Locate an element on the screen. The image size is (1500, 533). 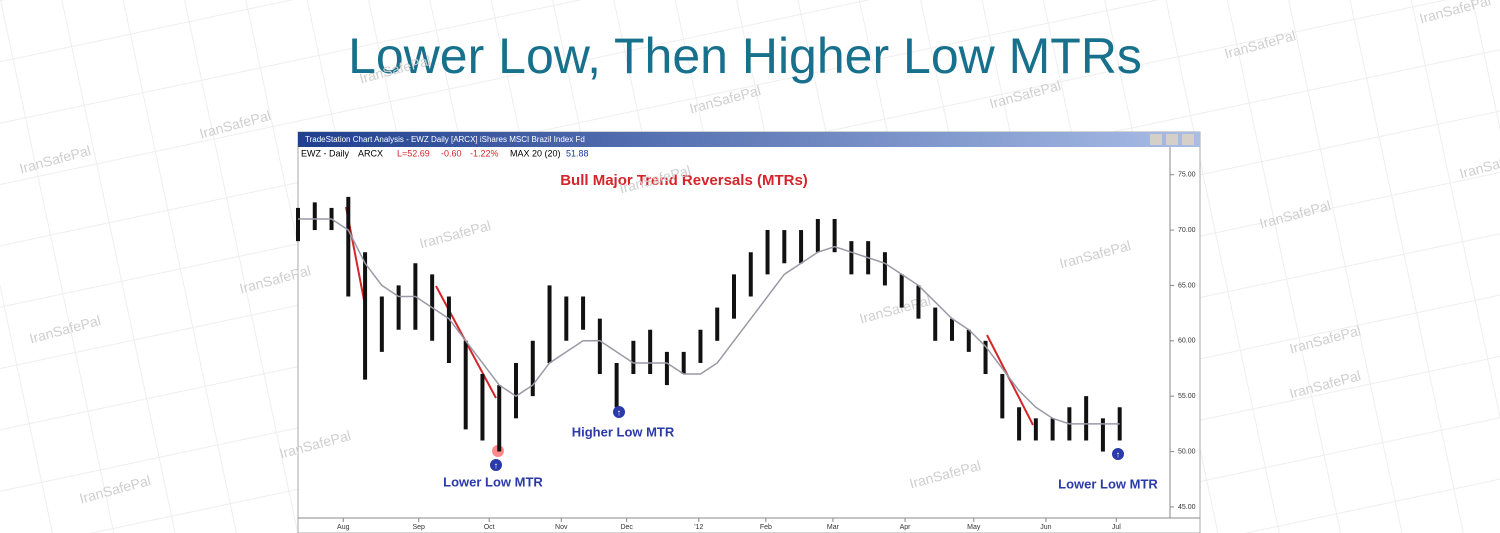
slide-title: Lower Low, Then Higher Low MTRs is located at coordinates (745, 56).